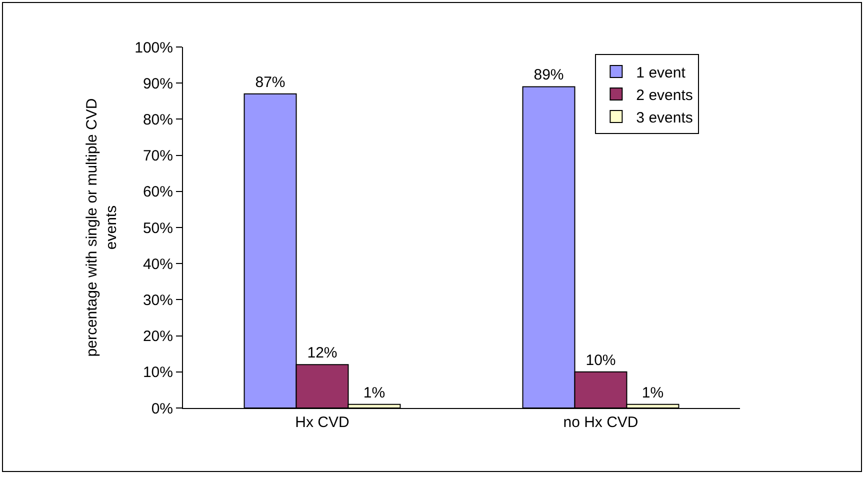 The image size is (866, 477). I want to click on y-tick-label: 50%, so click(157, 228).